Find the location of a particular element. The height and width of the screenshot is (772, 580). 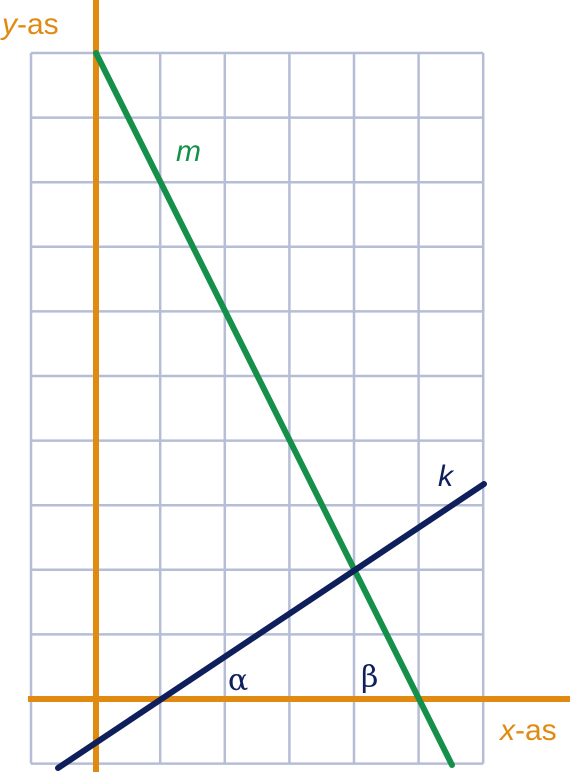

line-k-label: k is located at coordinates (446, 476).